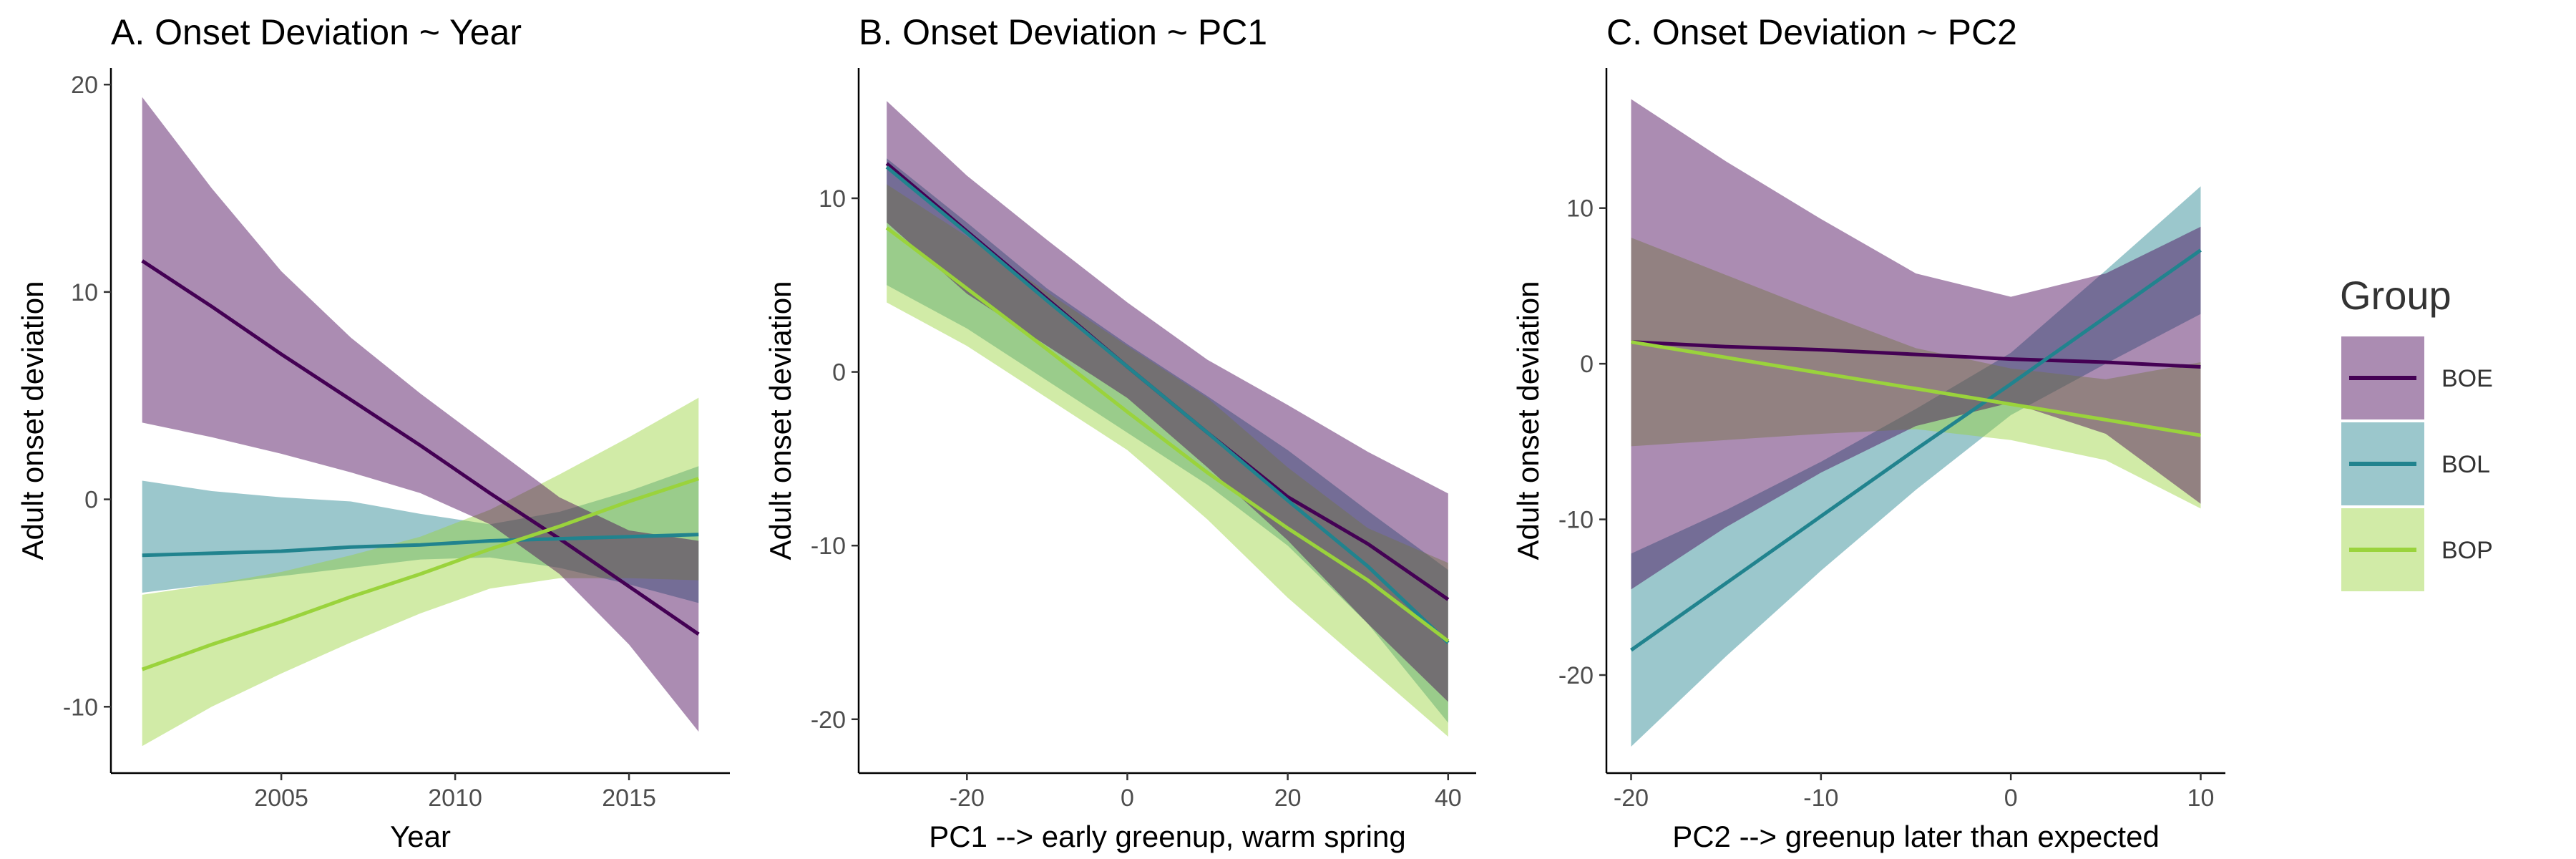 This screenshot has height=859, width=2576. What do you see at coordinates (629, 798) in the screenshot?
I see `x-tick-label: 2015` at bounding box center [629, 798].